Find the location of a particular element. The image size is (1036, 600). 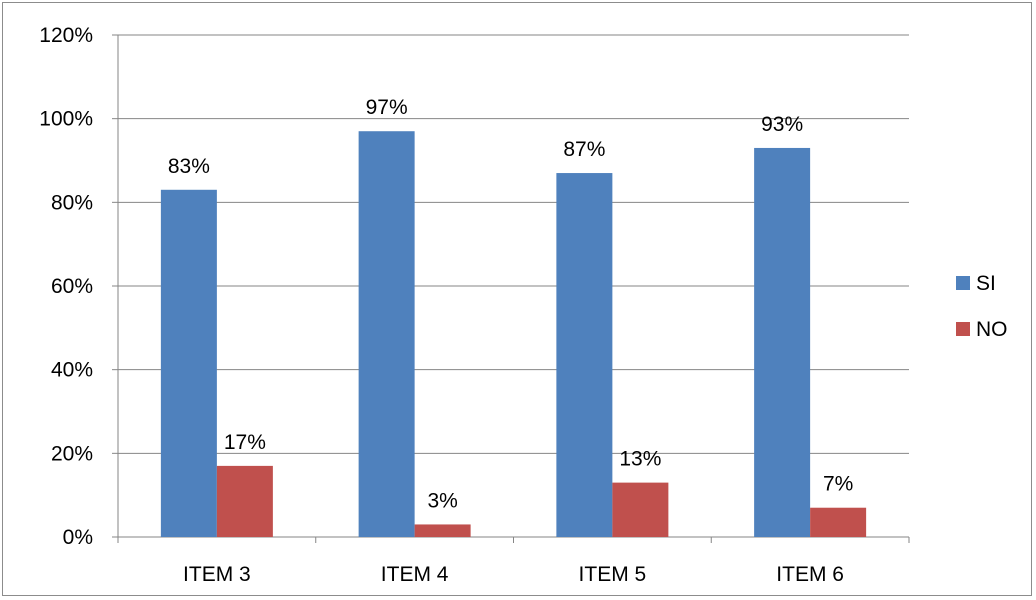

y-tick-label: 120% is located at coordinates (66, 35).